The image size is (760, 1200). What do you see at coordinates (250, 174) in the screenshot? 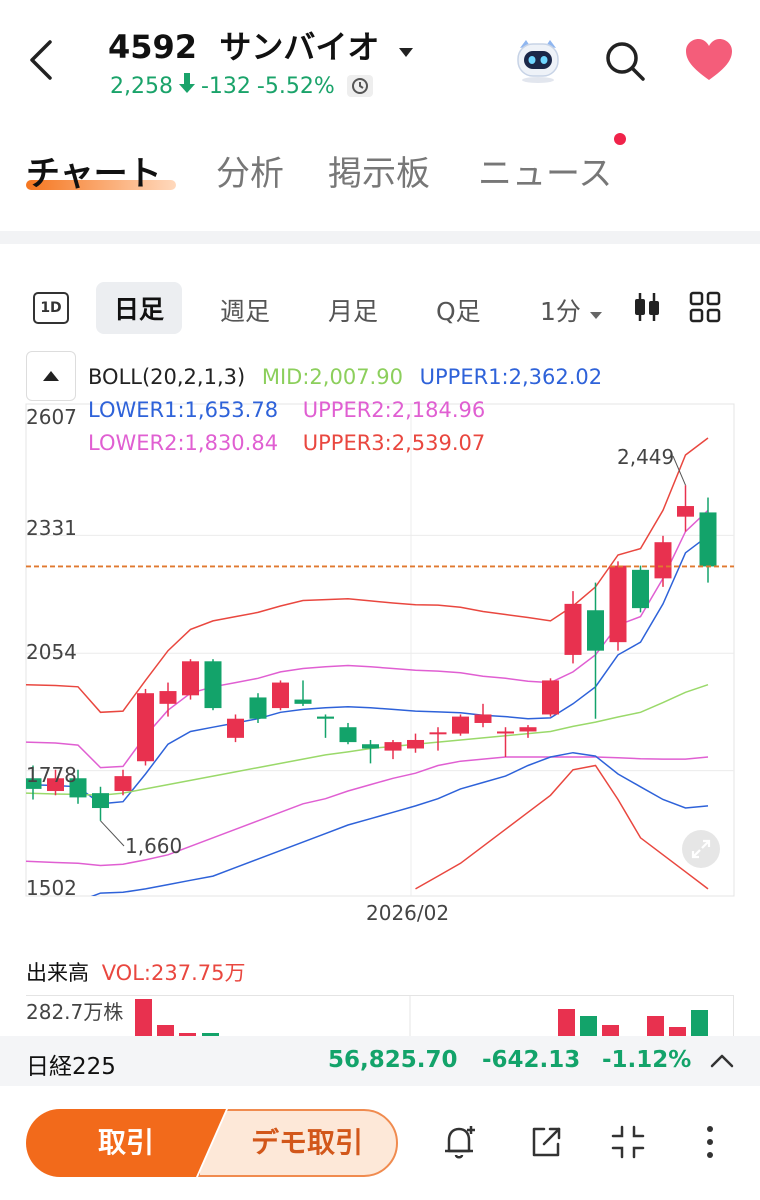
I see `tab-analysis: 分析` at bounding box center [250, 174].